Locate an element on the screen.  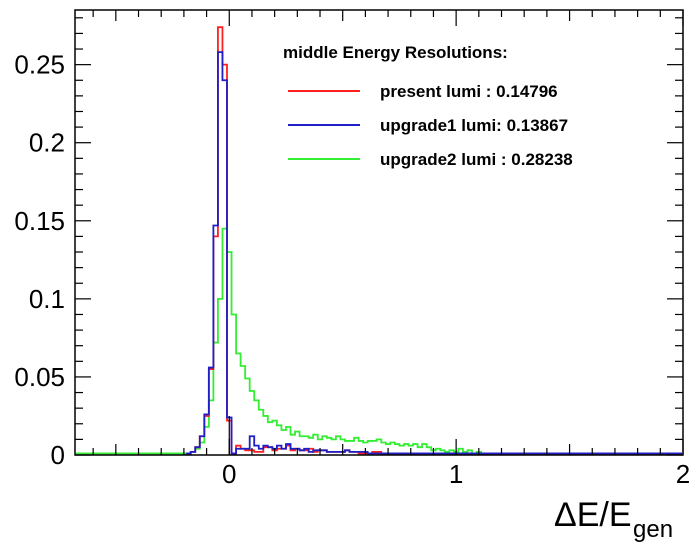
x-tick-label: 1 is located at coordinates (456, 474).